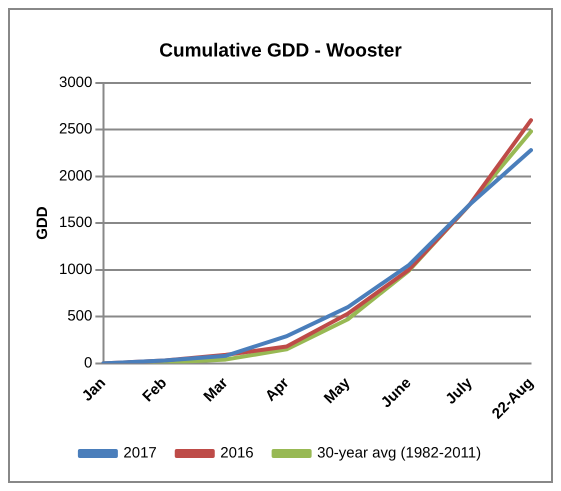  Describe the element at coordinates (75, 269) in the screenshot. I see `y-tick-label: 1000` at that location.